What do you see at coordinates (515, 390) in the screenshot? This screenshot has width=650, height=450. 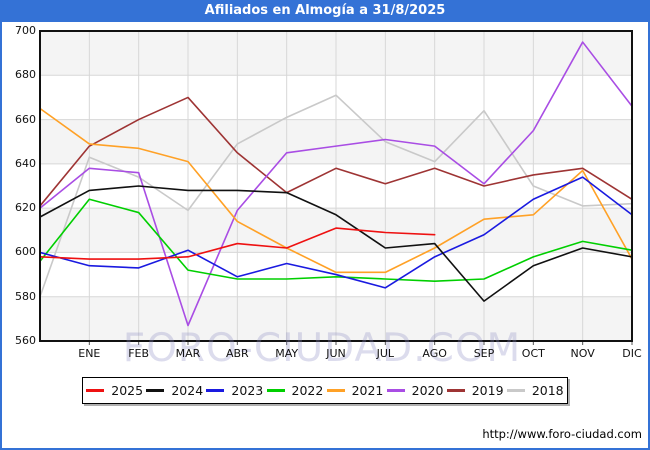 I see `legend-swatch-2018` at bounding box center [515, 390].